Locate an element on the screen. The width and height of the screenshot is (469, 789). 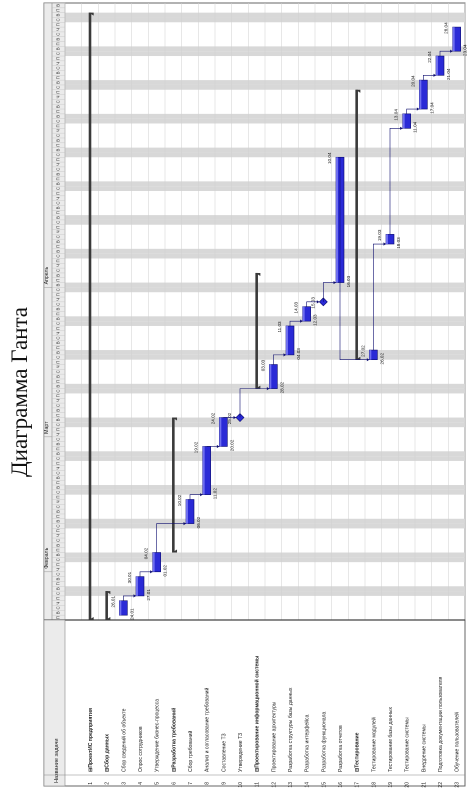
task-end-label: 04.02 is located at coordinates (146, 553).